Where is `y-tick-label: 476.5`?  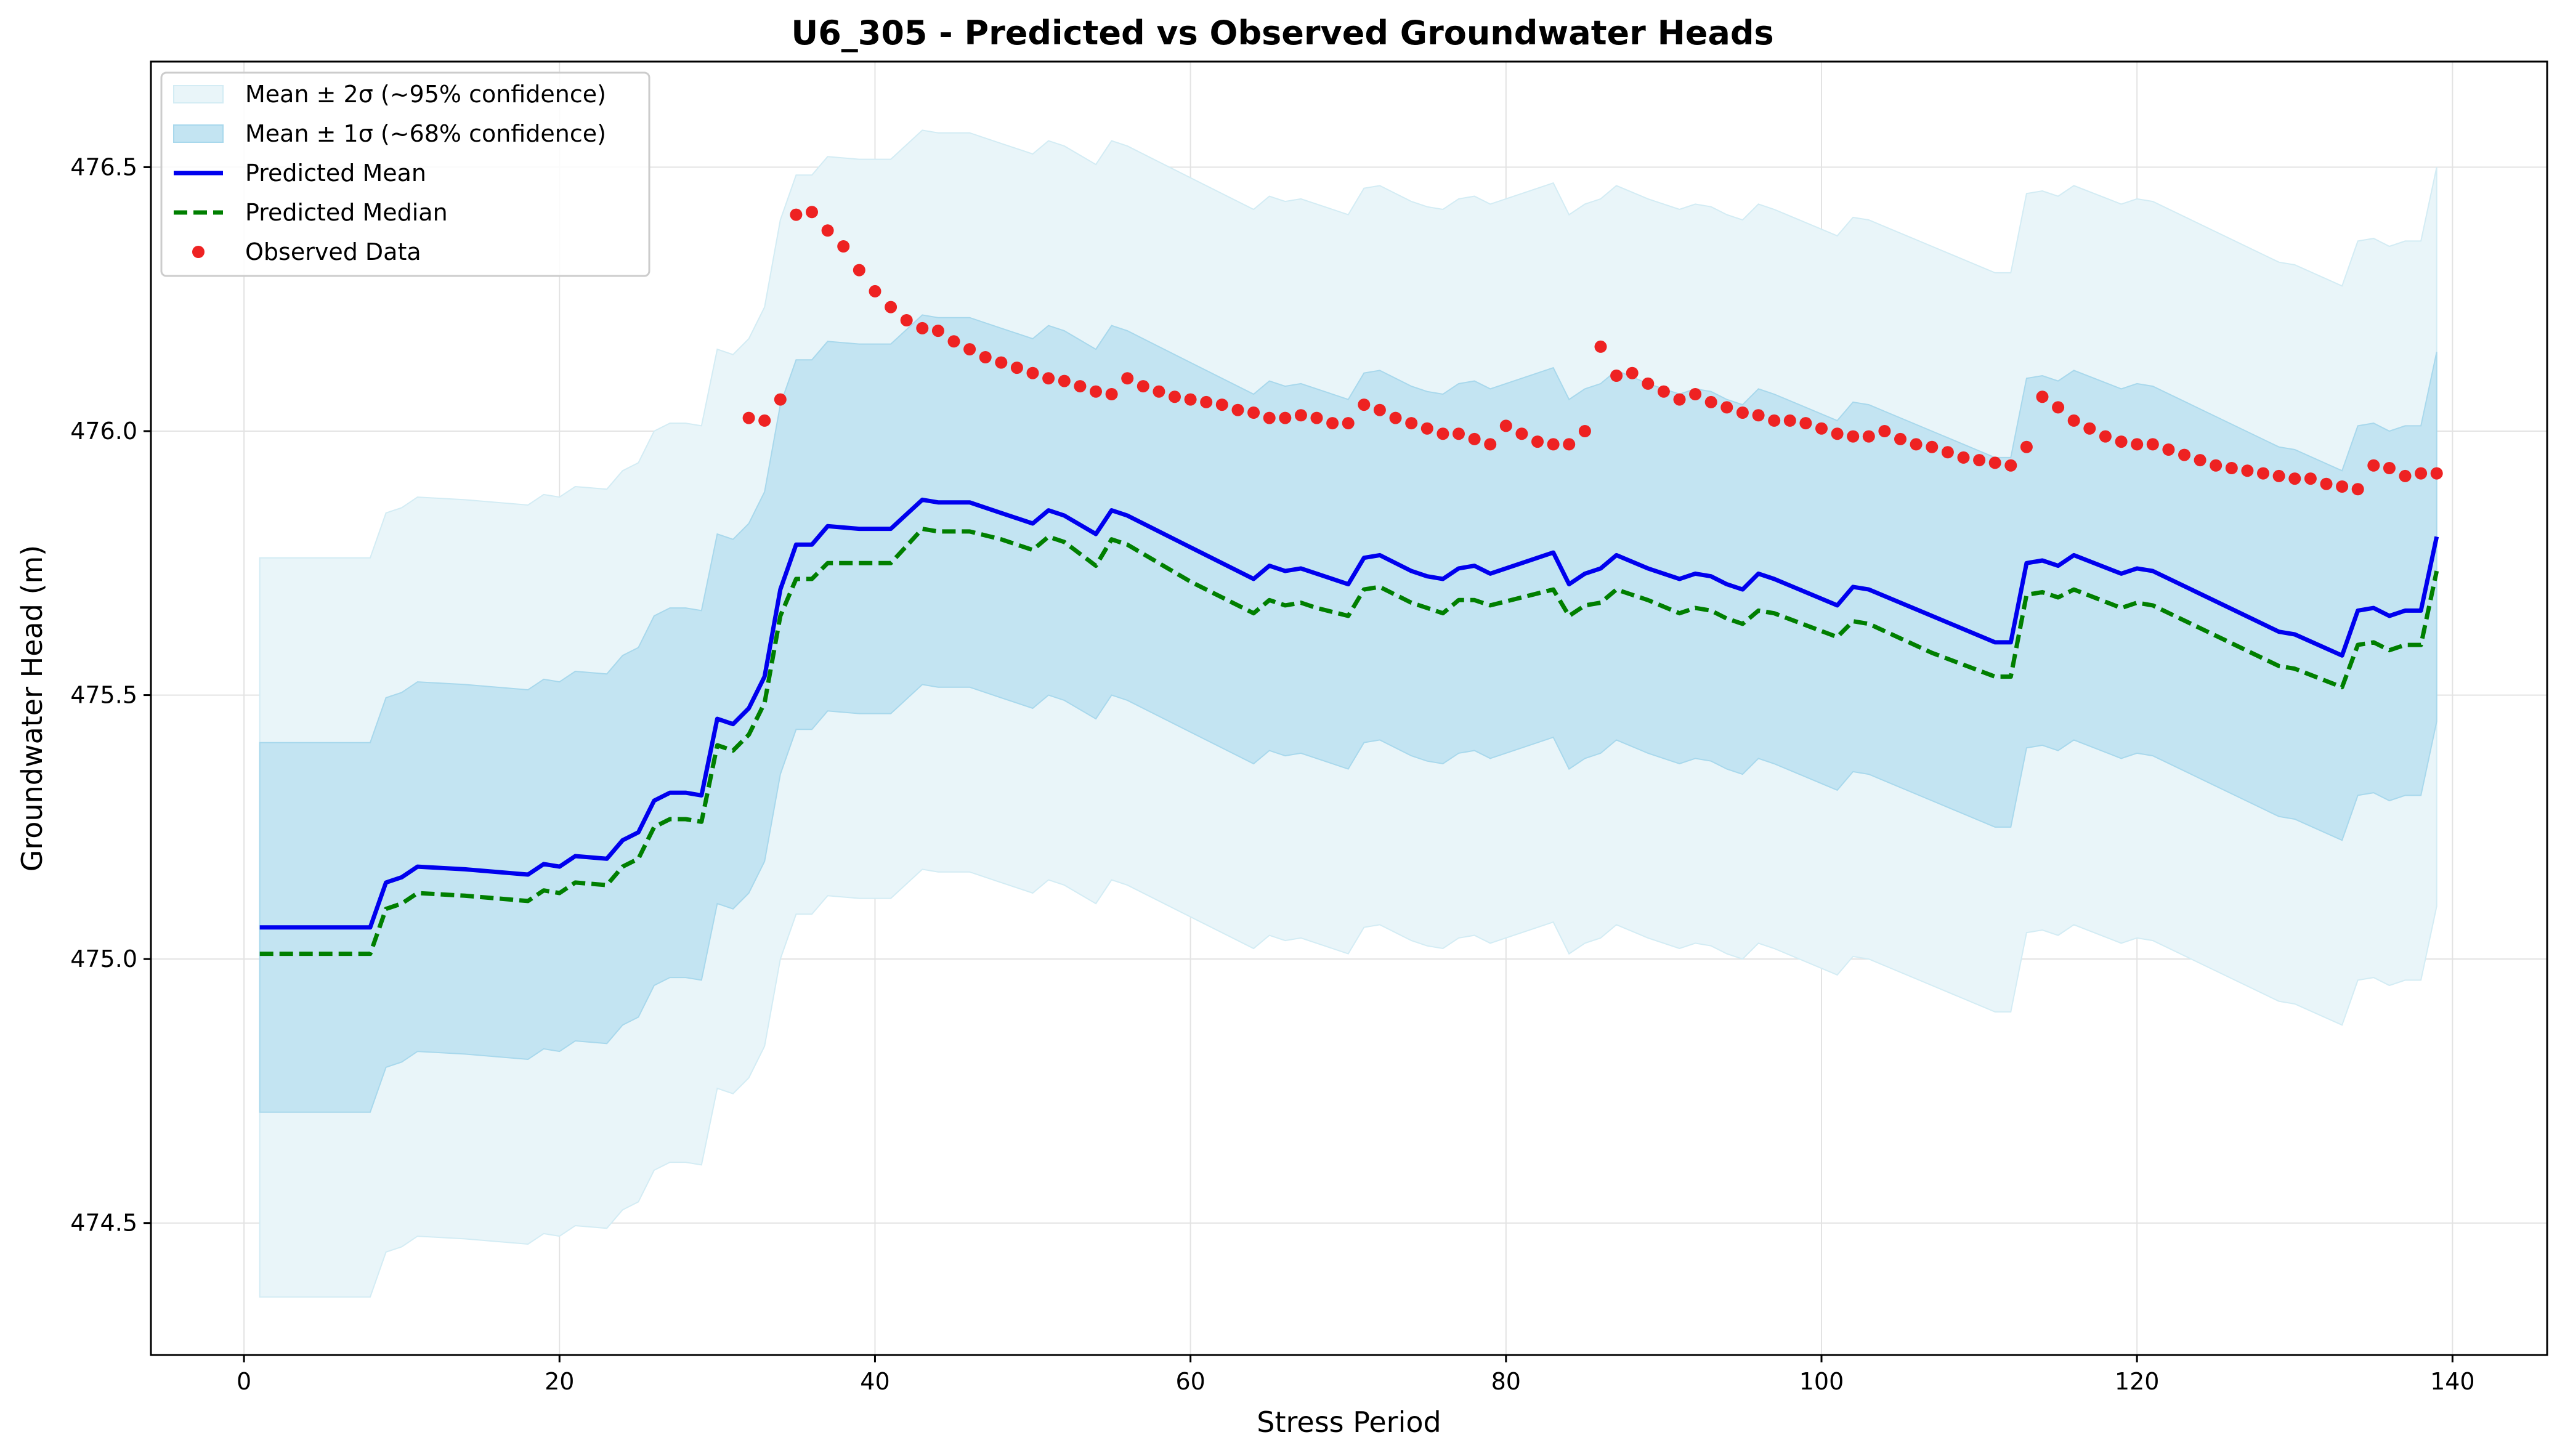
y-tick-label: 476.5 is located at coordinates (103, 166).